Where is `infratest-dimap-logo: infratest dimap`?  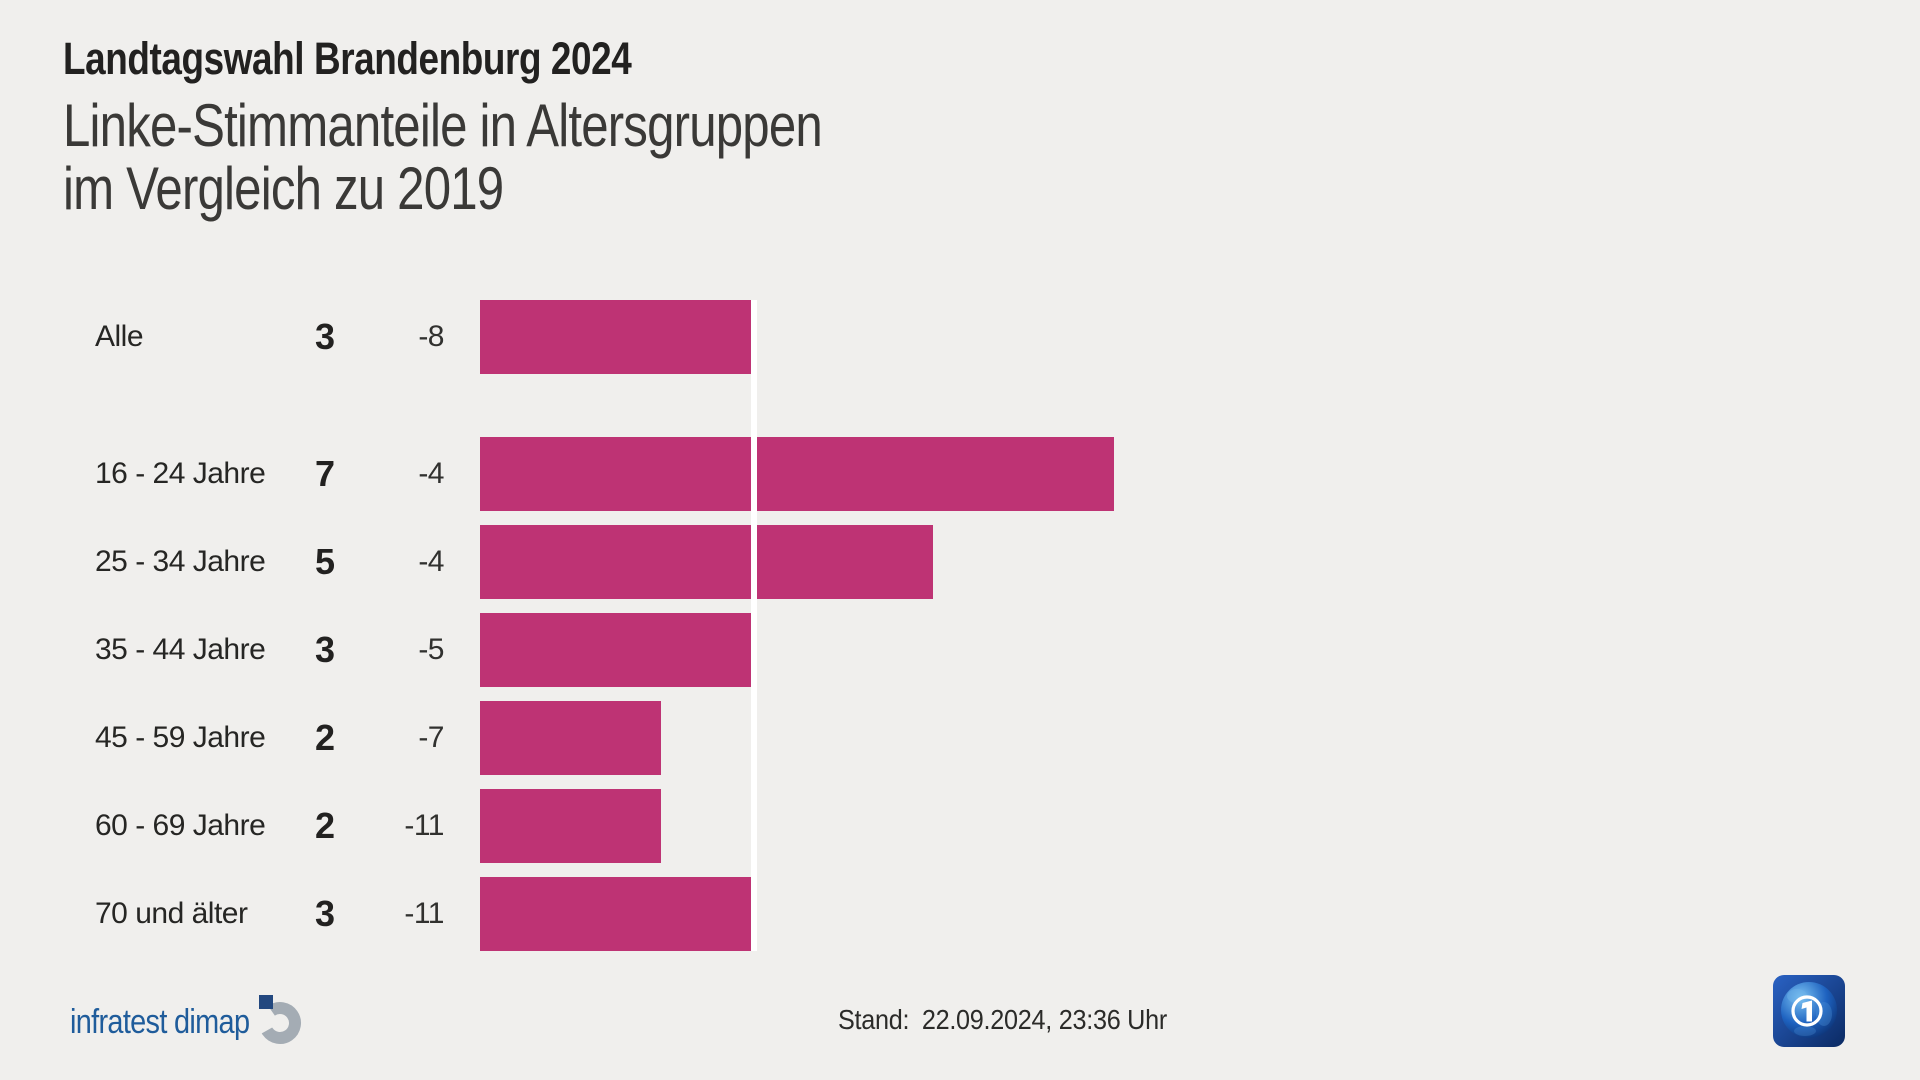 infratest-dimap-logo: infratest dimap is located at coordinates (175, 1022).